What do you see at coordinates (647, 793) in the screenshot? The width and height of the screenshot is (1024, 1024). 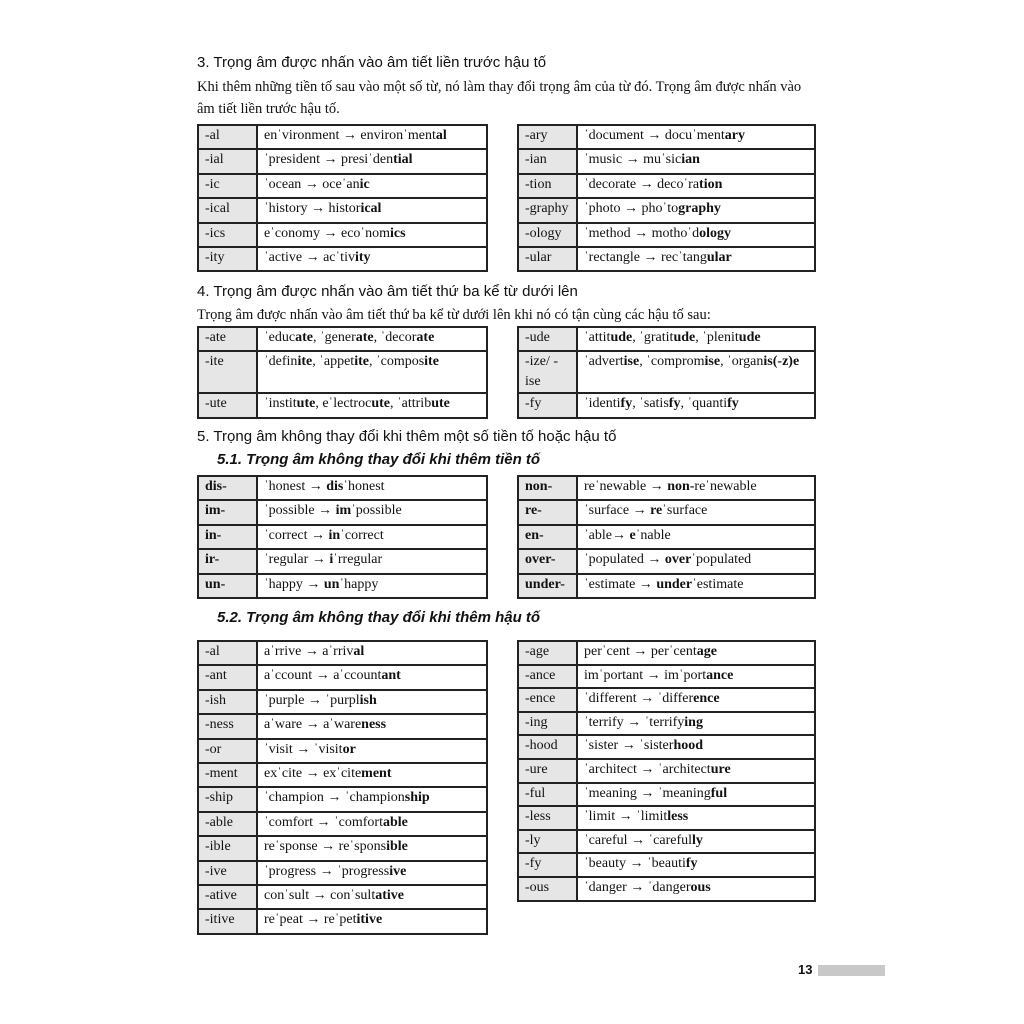 I see `example-text: ˈmeaning → ˈmeaning` at bounding box center [647, 793].